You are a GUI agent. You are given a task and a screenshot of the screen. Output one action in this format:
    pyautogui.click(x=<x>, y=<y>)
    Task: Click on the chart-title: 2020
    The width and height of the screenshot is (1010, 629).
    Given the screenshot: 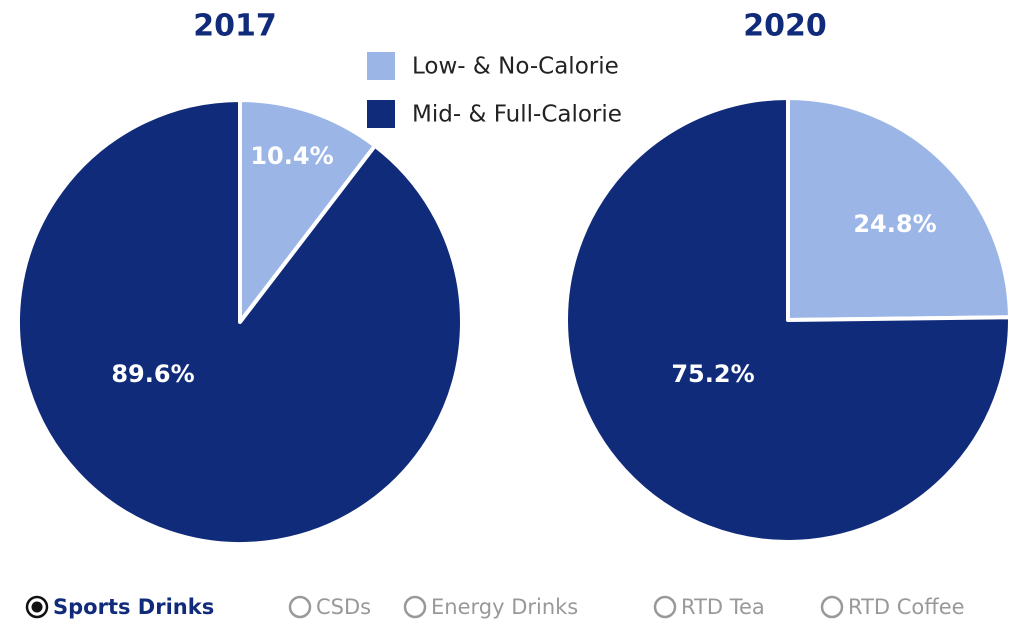 What is the action you would take?
    pyautogui.click(x=785, y=26)
    